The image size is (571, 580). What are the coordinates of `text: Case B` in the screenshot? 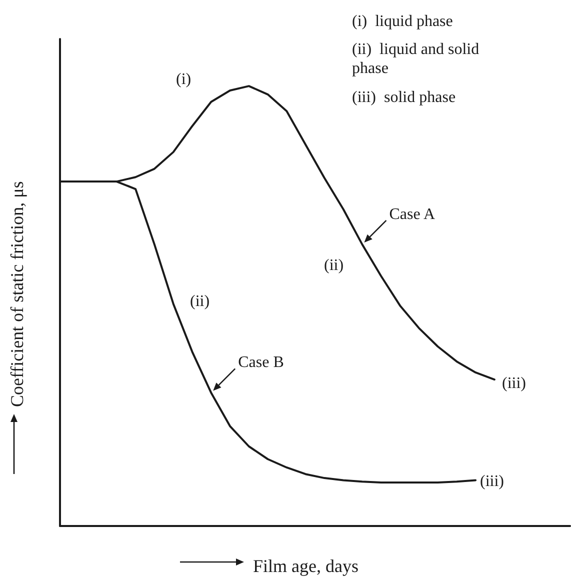 It's located at (261, 363).